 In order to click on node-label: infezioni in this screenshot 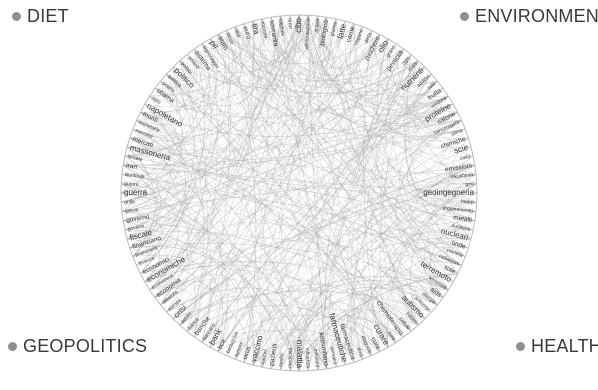, I will do `click(316, 357)`.